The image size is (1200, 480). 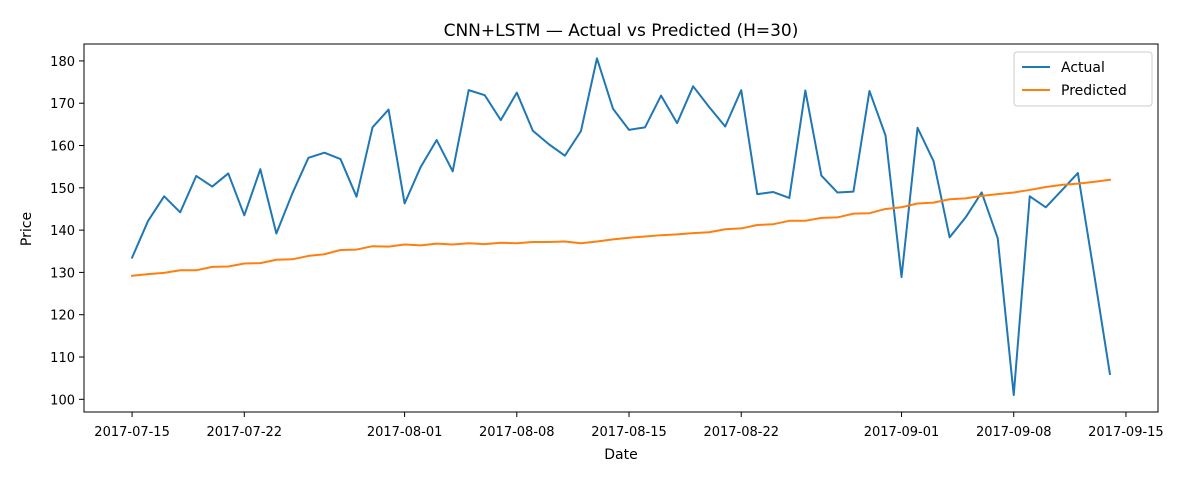 What do you see at coordinates (621, 31) in the screenshot?
I see `chart-title: CNN+LSTM — Actual vs Predicted (H=30)` at bounding box center [621, 31].